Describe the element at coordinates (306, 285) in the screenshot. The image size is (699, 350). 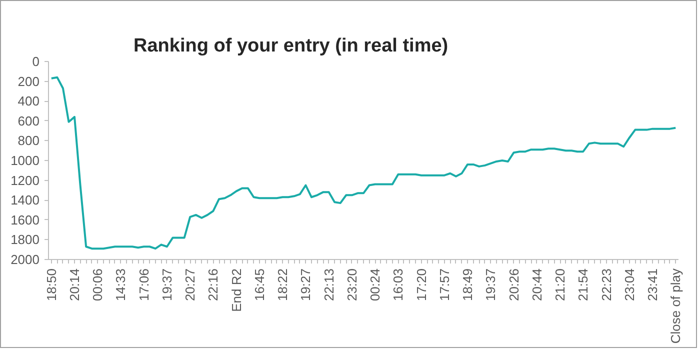
I see `x-tick-label: 19:27` at that location.